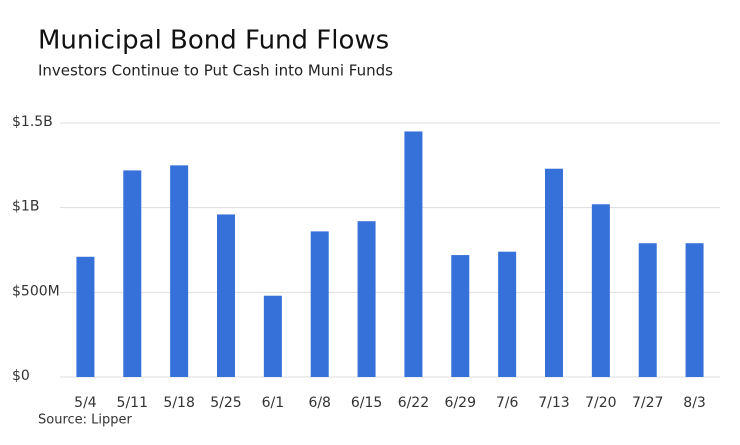 The width and height of the screenshot is (740, 445). I want to click on x-tick-label: 7/13, so click(553, 403).